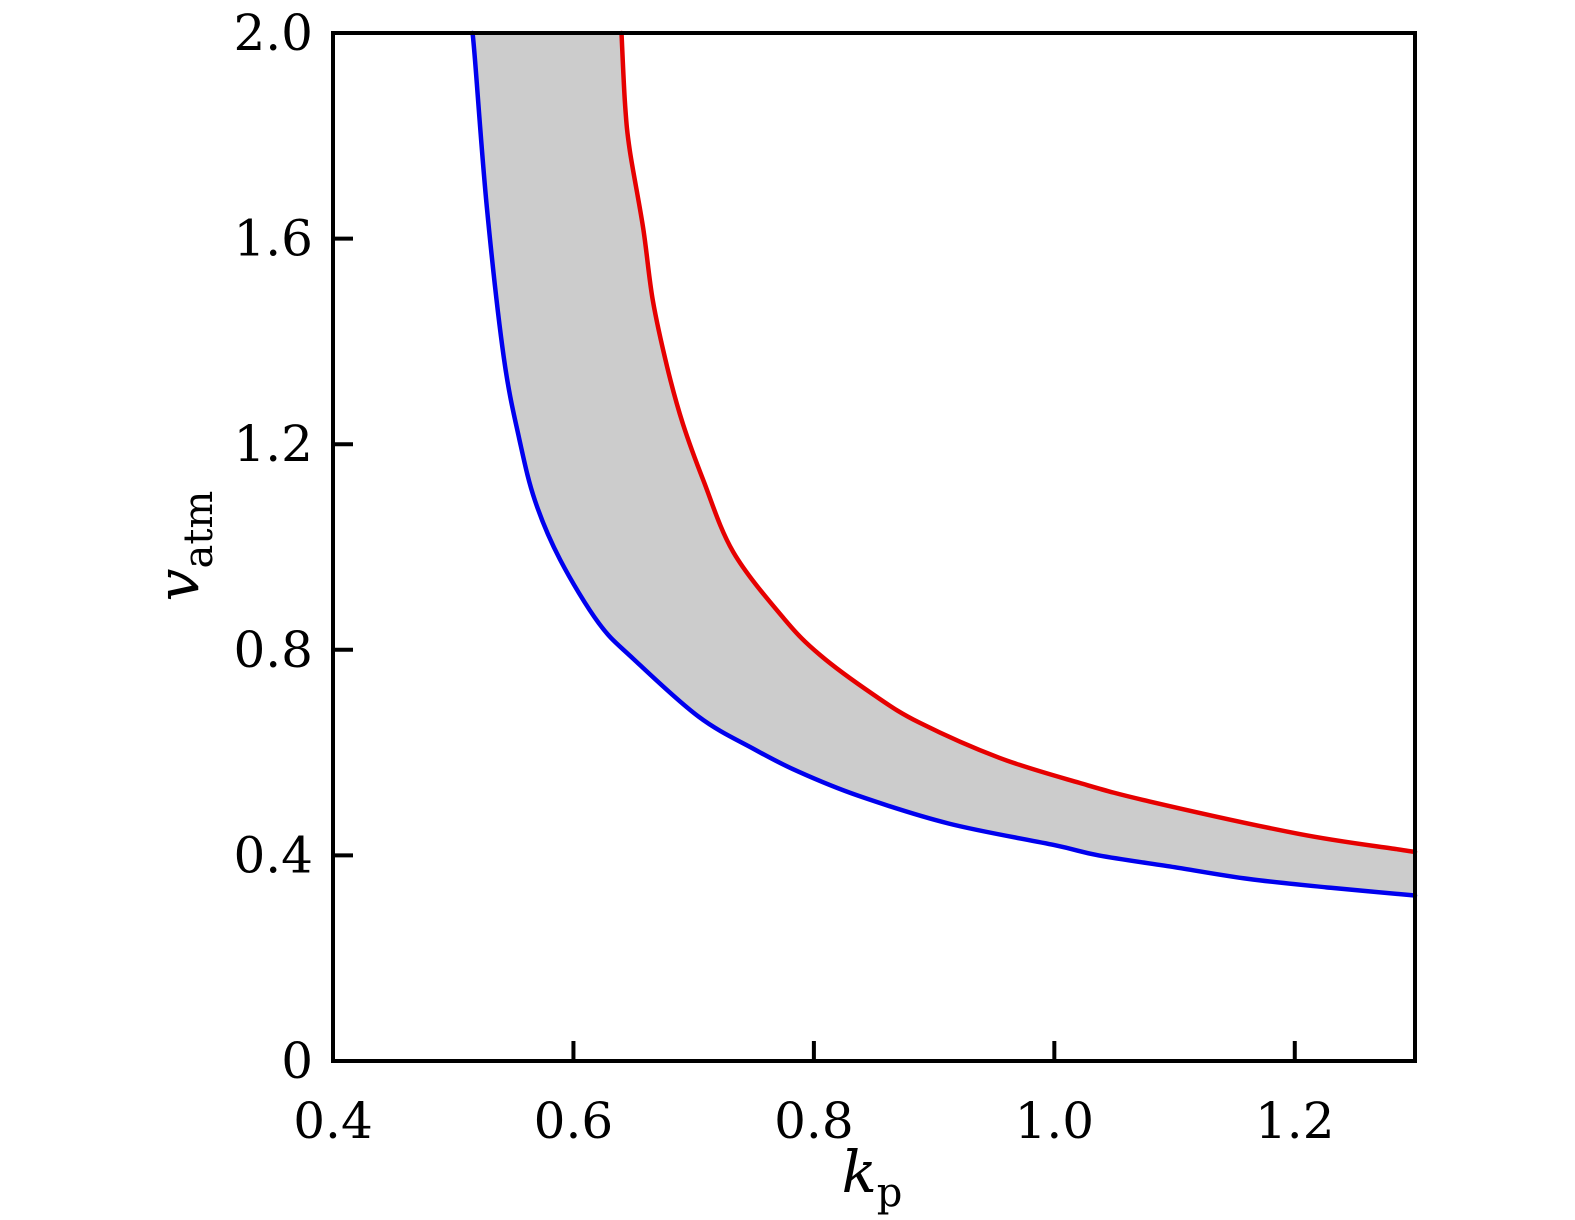 This screenshot has width=1575, height=1220. I want to click on y-axis-title: vatm, so click(183, 546).